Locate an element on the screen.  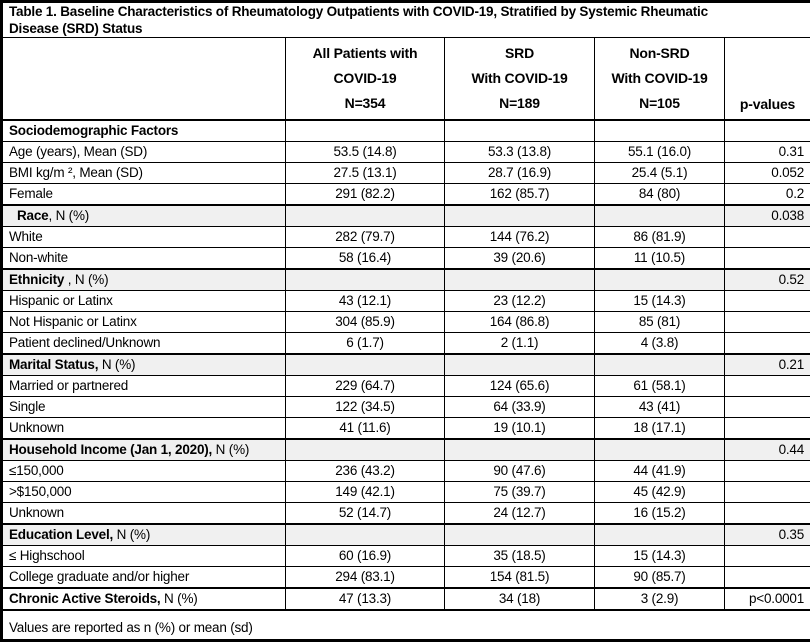
value-cell: 124 (65.6) is located at coordinates (520, 386).